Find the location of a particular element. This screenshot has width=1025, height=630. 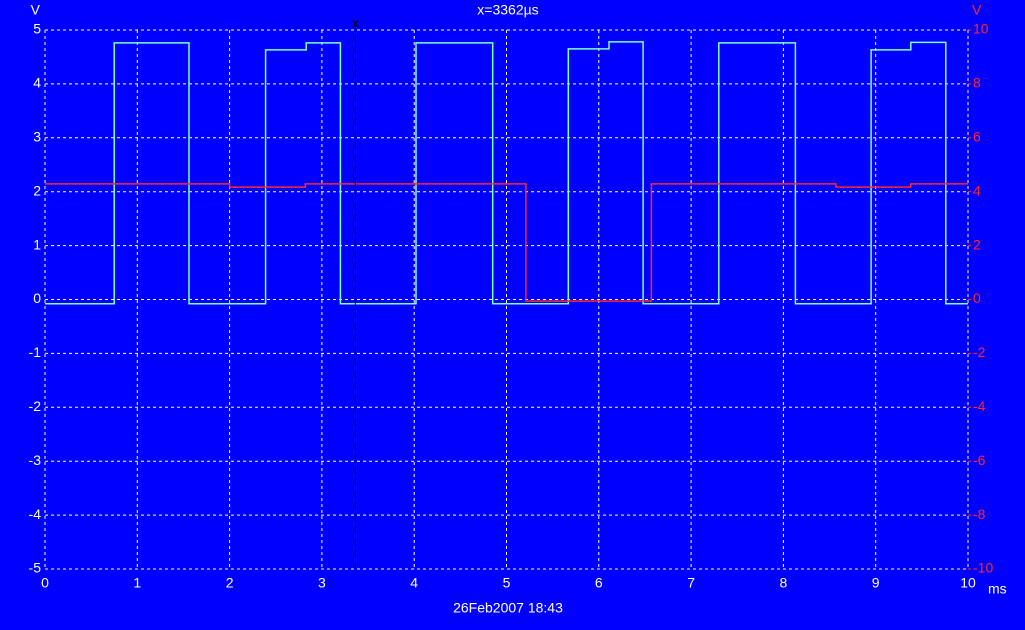

y2-tick-label: -10 is located at coordinates (983, 568).